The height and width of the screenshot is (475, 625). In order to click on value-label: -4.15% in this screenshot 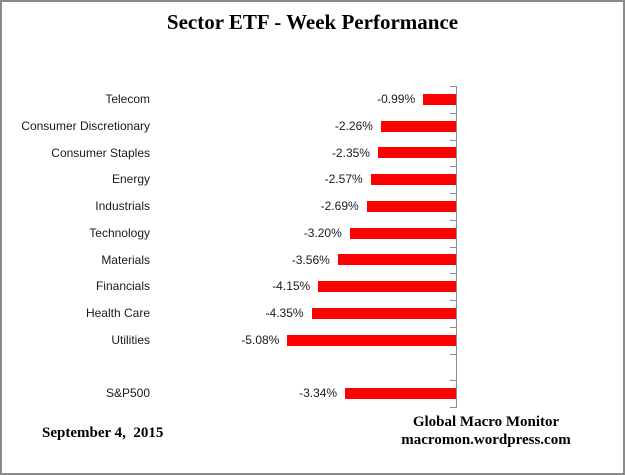, I will do `click(291, 286)`.